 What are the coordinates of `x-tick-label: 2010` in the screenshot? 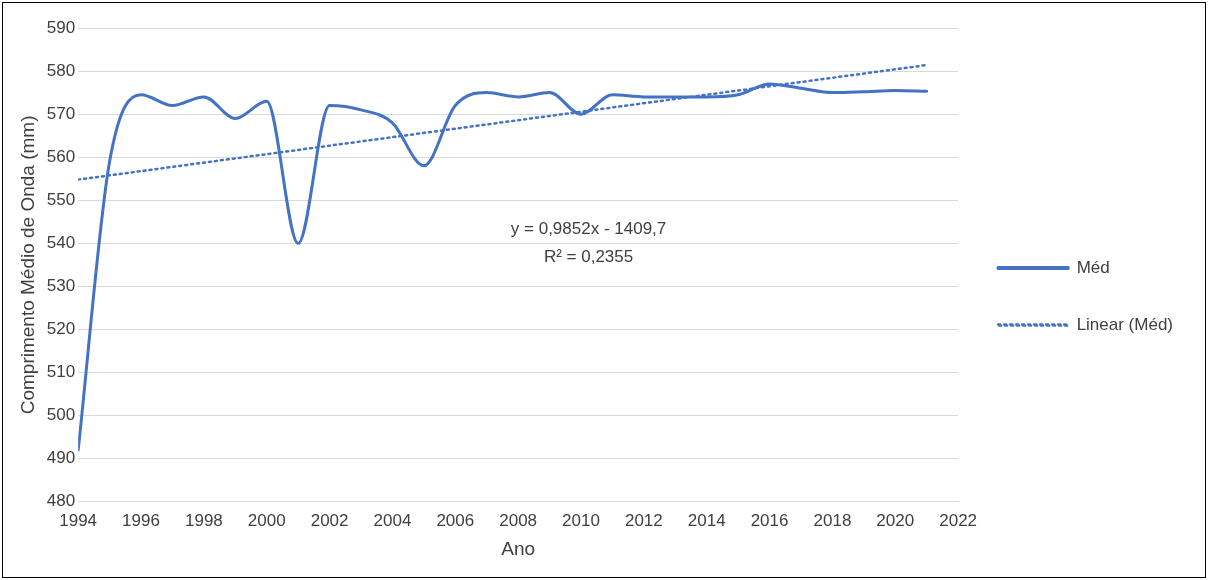 It's located at (581, 520).